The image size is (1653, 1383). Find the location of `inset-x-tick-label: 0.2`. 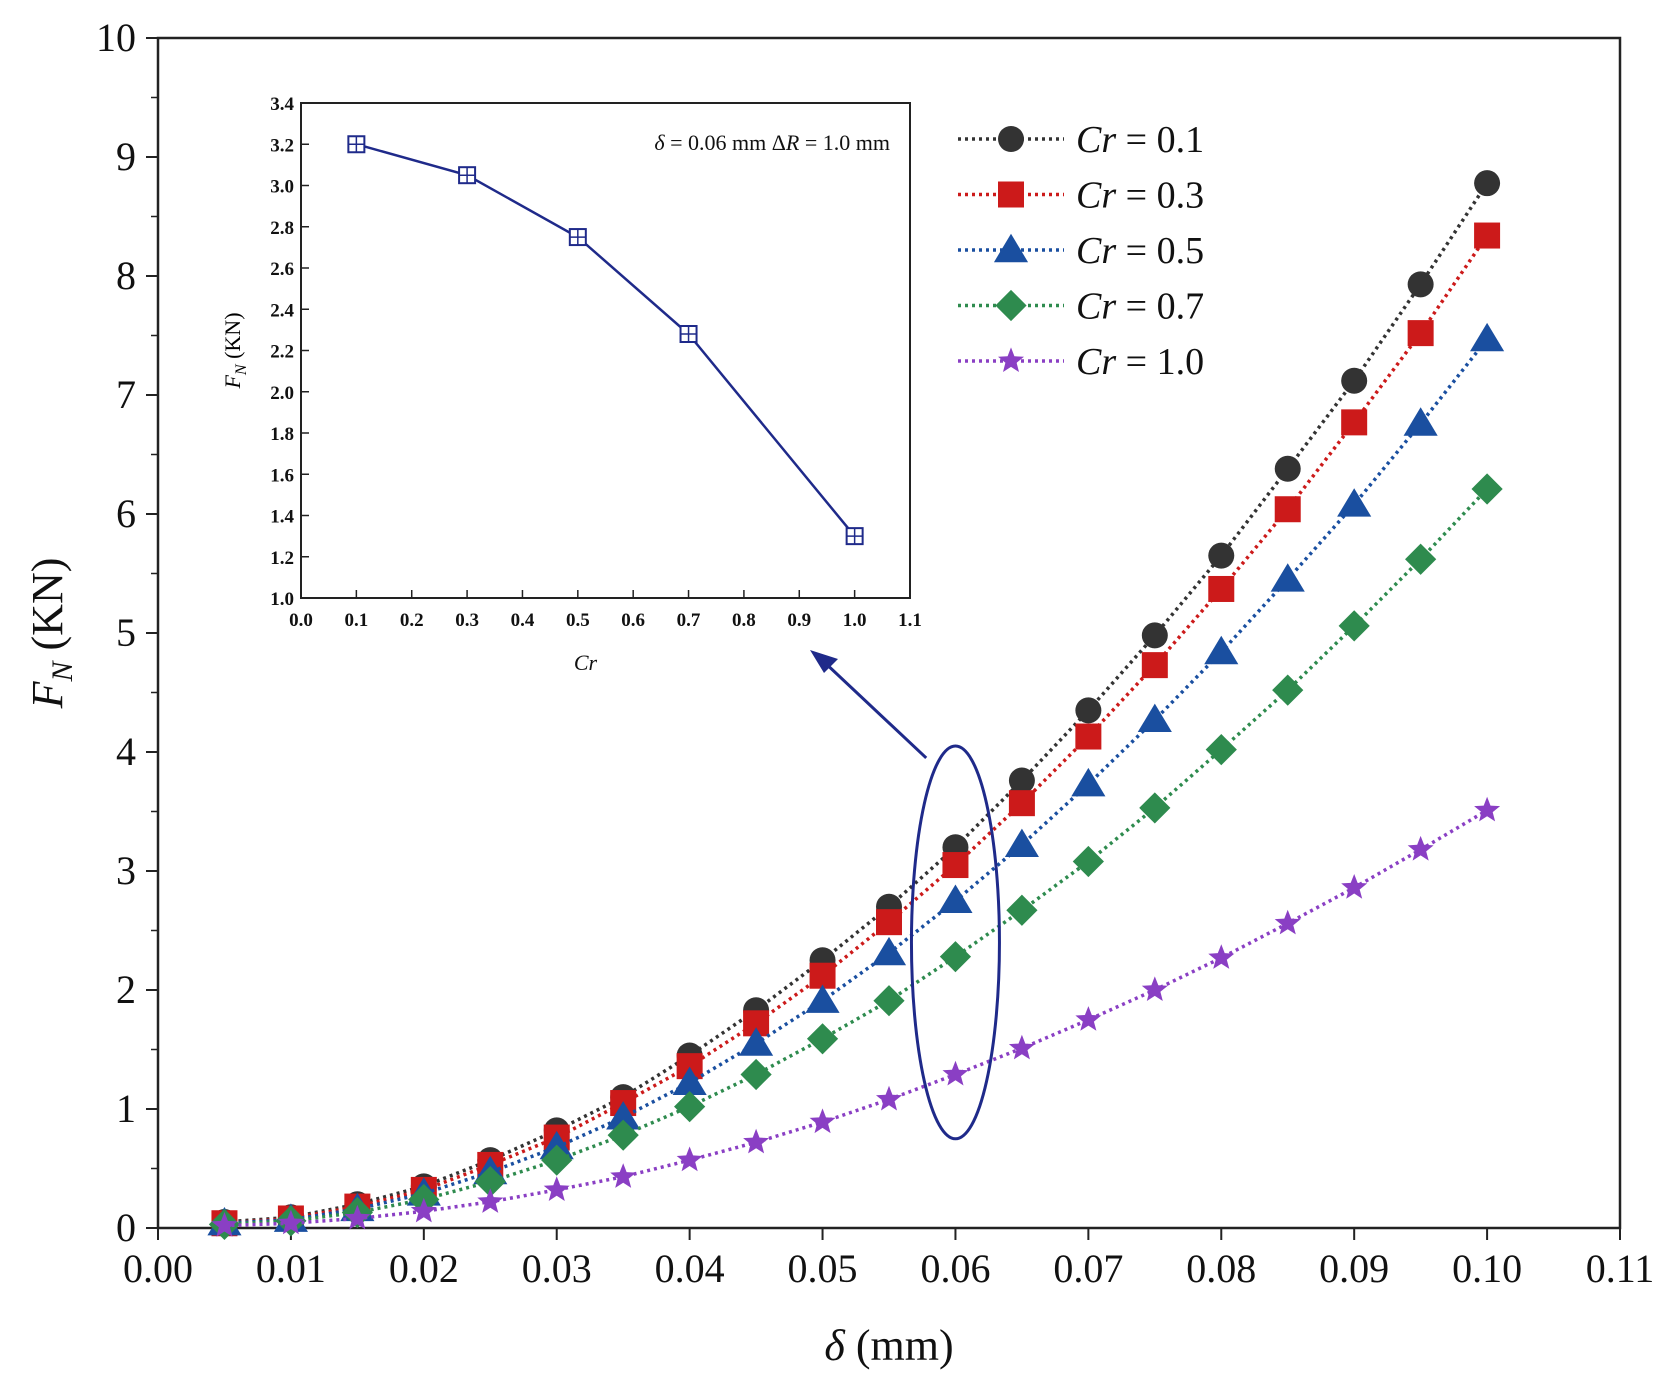

inset-x-tick-label: 0.2 is located at coordinates (412, 620).